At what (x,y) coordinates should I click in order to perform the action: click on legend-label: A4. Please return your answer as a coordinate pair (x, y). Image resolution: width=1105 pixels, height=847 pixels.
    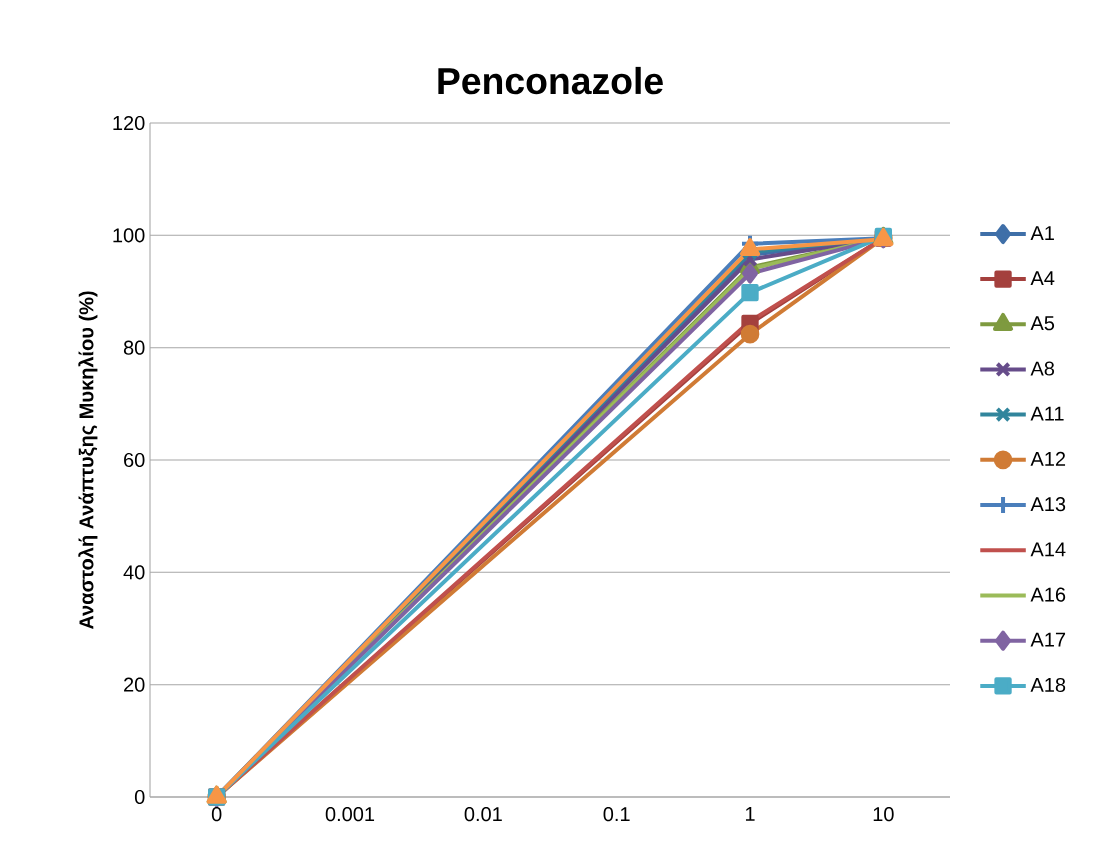
    Looking at the image, I should click on (1042, 278).